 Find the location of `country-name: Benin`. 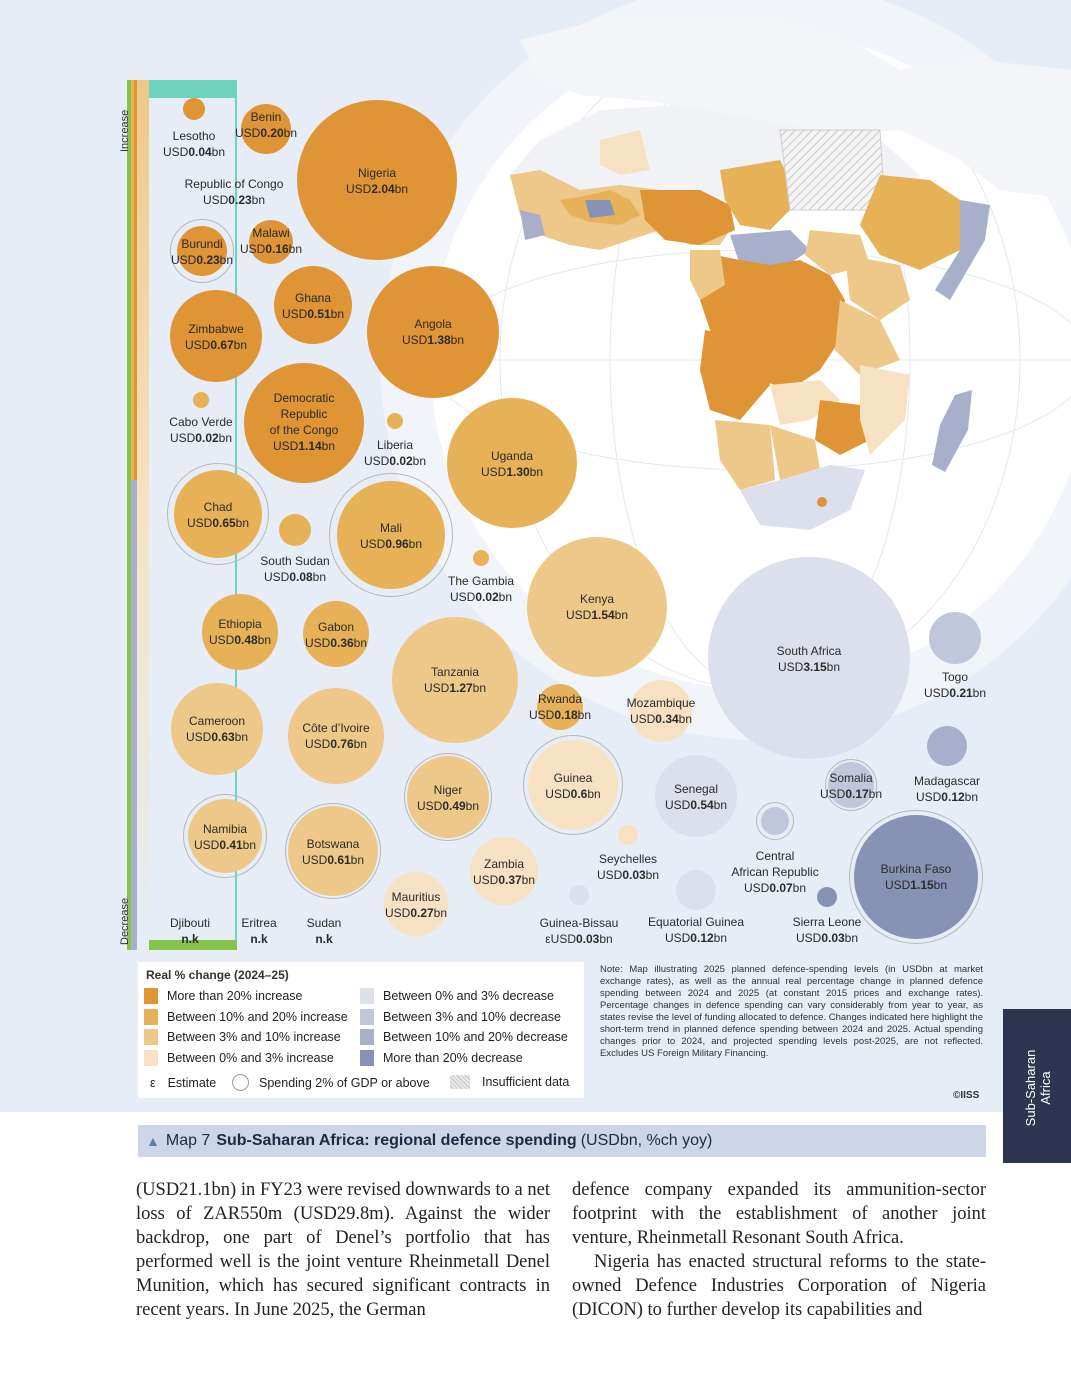

country-name: Benin is located at coordinates (266, 117).